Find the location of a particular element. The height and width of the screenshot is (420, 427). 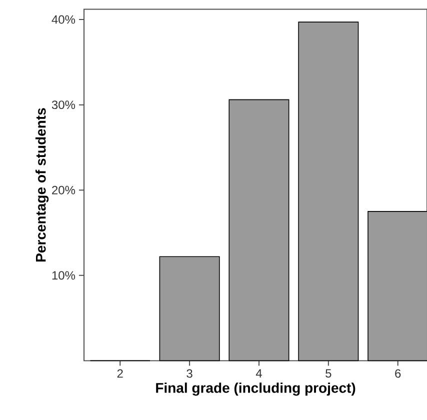

y-tick-label: 40% is located at coordinates (64, 19).